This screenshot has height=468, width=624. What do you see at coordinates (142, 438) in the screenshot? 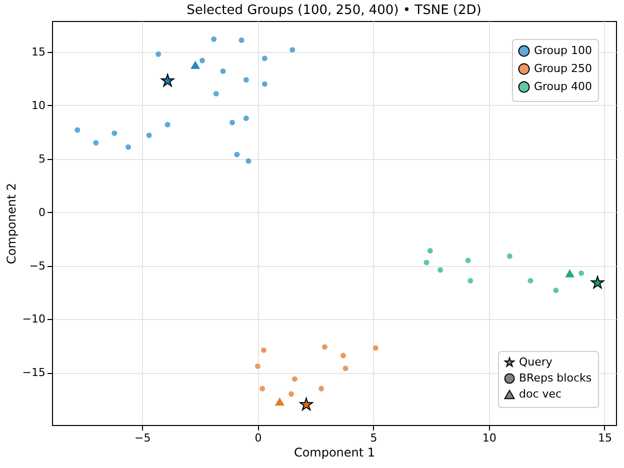
I see `x-tick-label: −5` at bounding box center [142, 438].